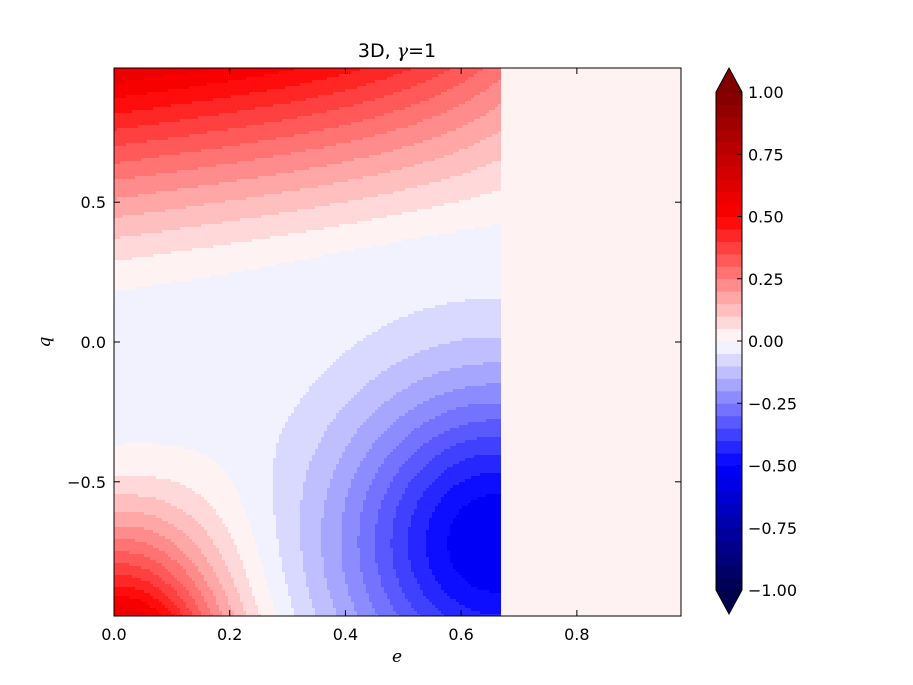  What do you see at coordinates (772, 528) in the screenshot?
I see `colorbar-tick-label: −0.75` at bounding box center [772, 528].